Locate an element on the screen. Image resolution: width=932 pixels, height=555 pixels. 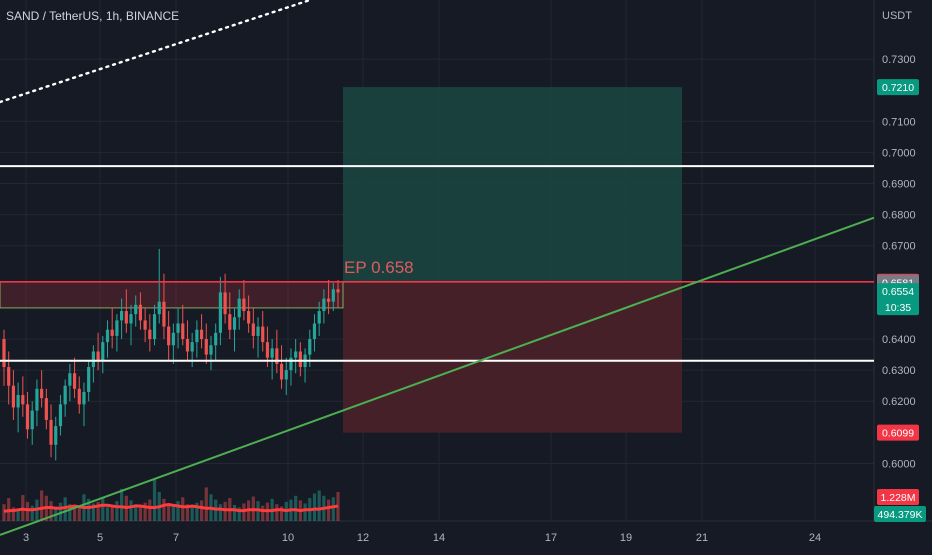
y-tick-label: 0.6400 is located at coordinates (899, 340).